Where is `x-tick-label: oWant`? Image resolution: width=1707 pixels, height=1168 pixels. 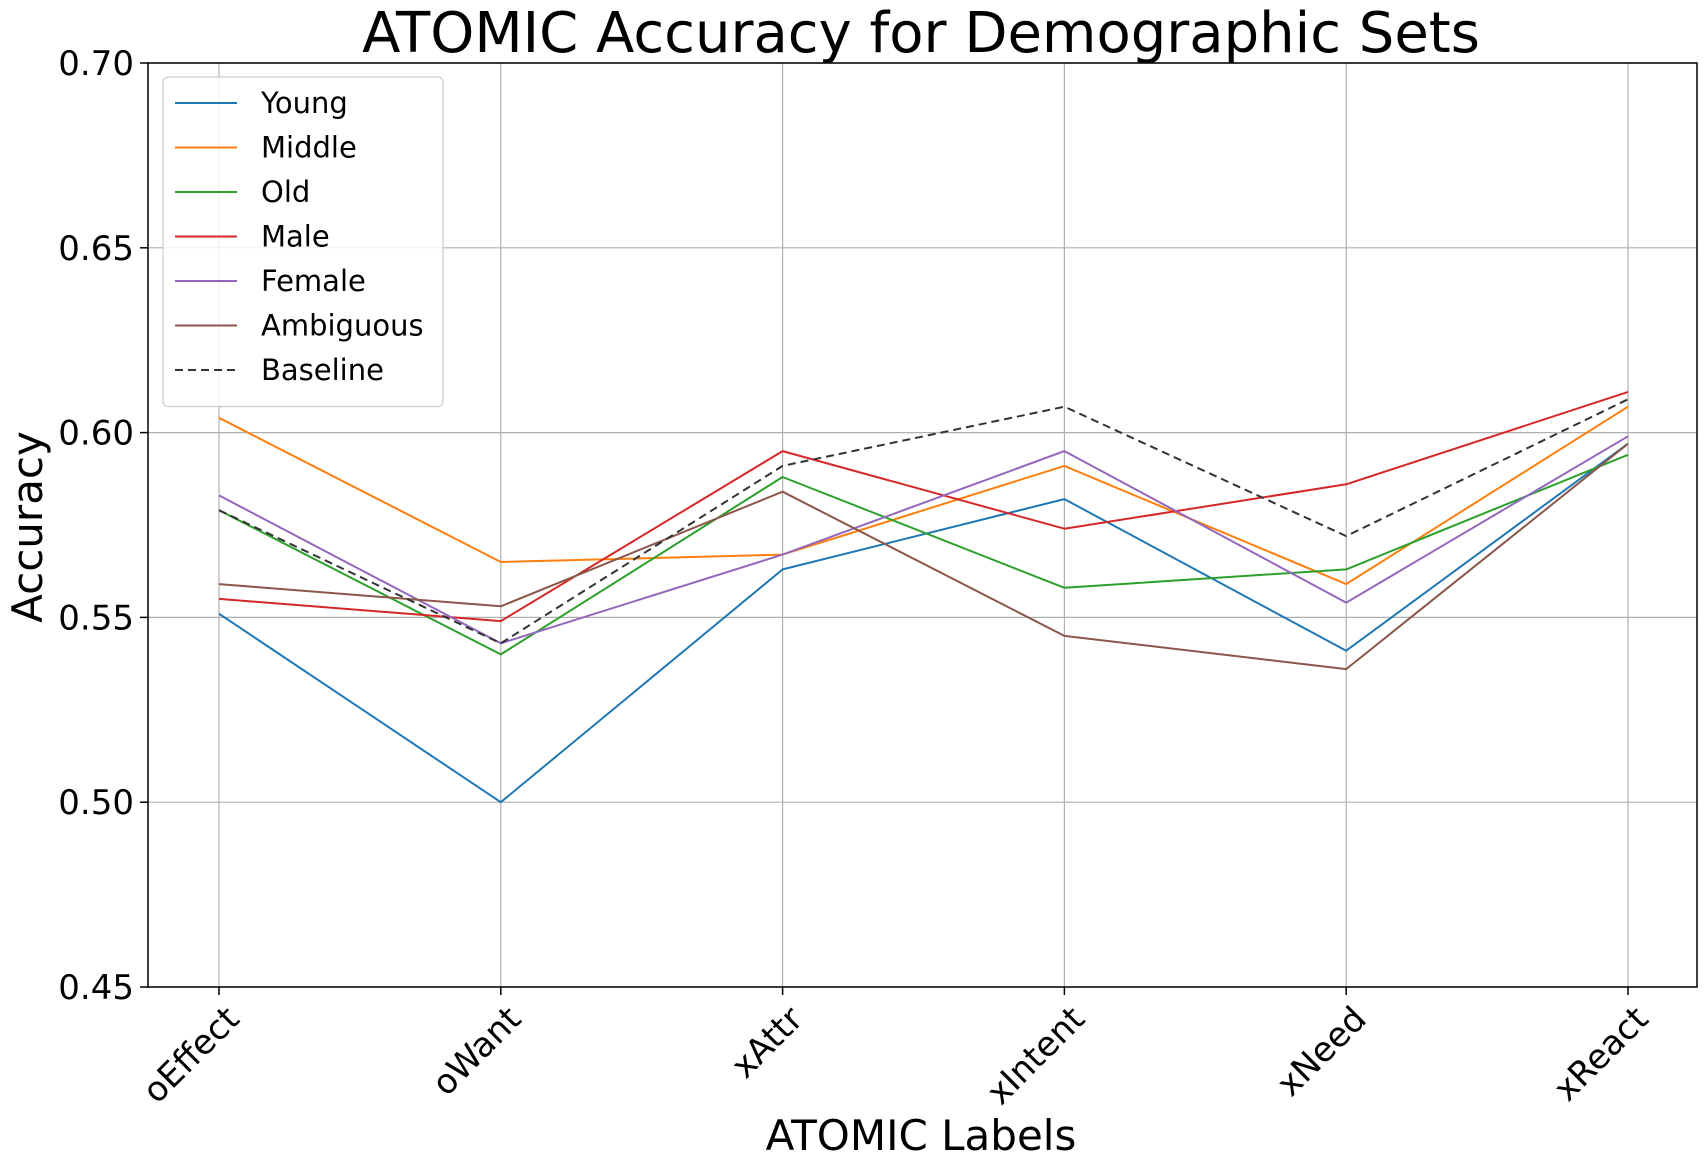 x-tick-label: oWant is located at coordinates (477, 1051).